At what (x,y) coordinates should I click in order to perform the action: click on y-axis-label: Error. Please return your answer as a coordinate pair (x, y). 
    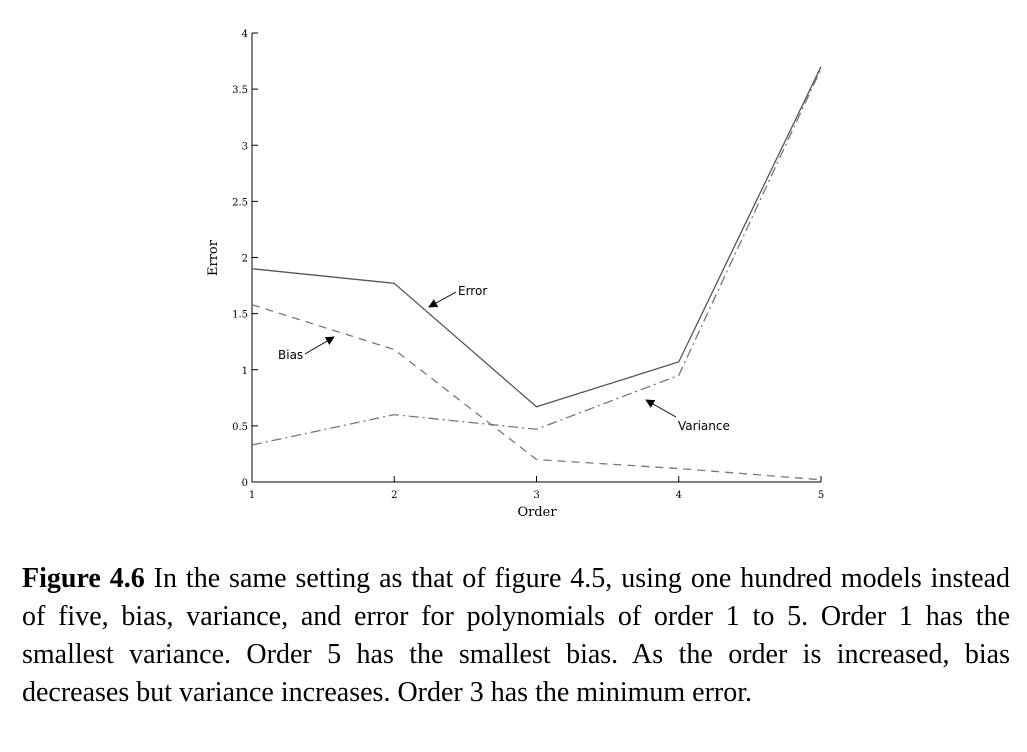
    Looking at the image, I should click on (213, 257).